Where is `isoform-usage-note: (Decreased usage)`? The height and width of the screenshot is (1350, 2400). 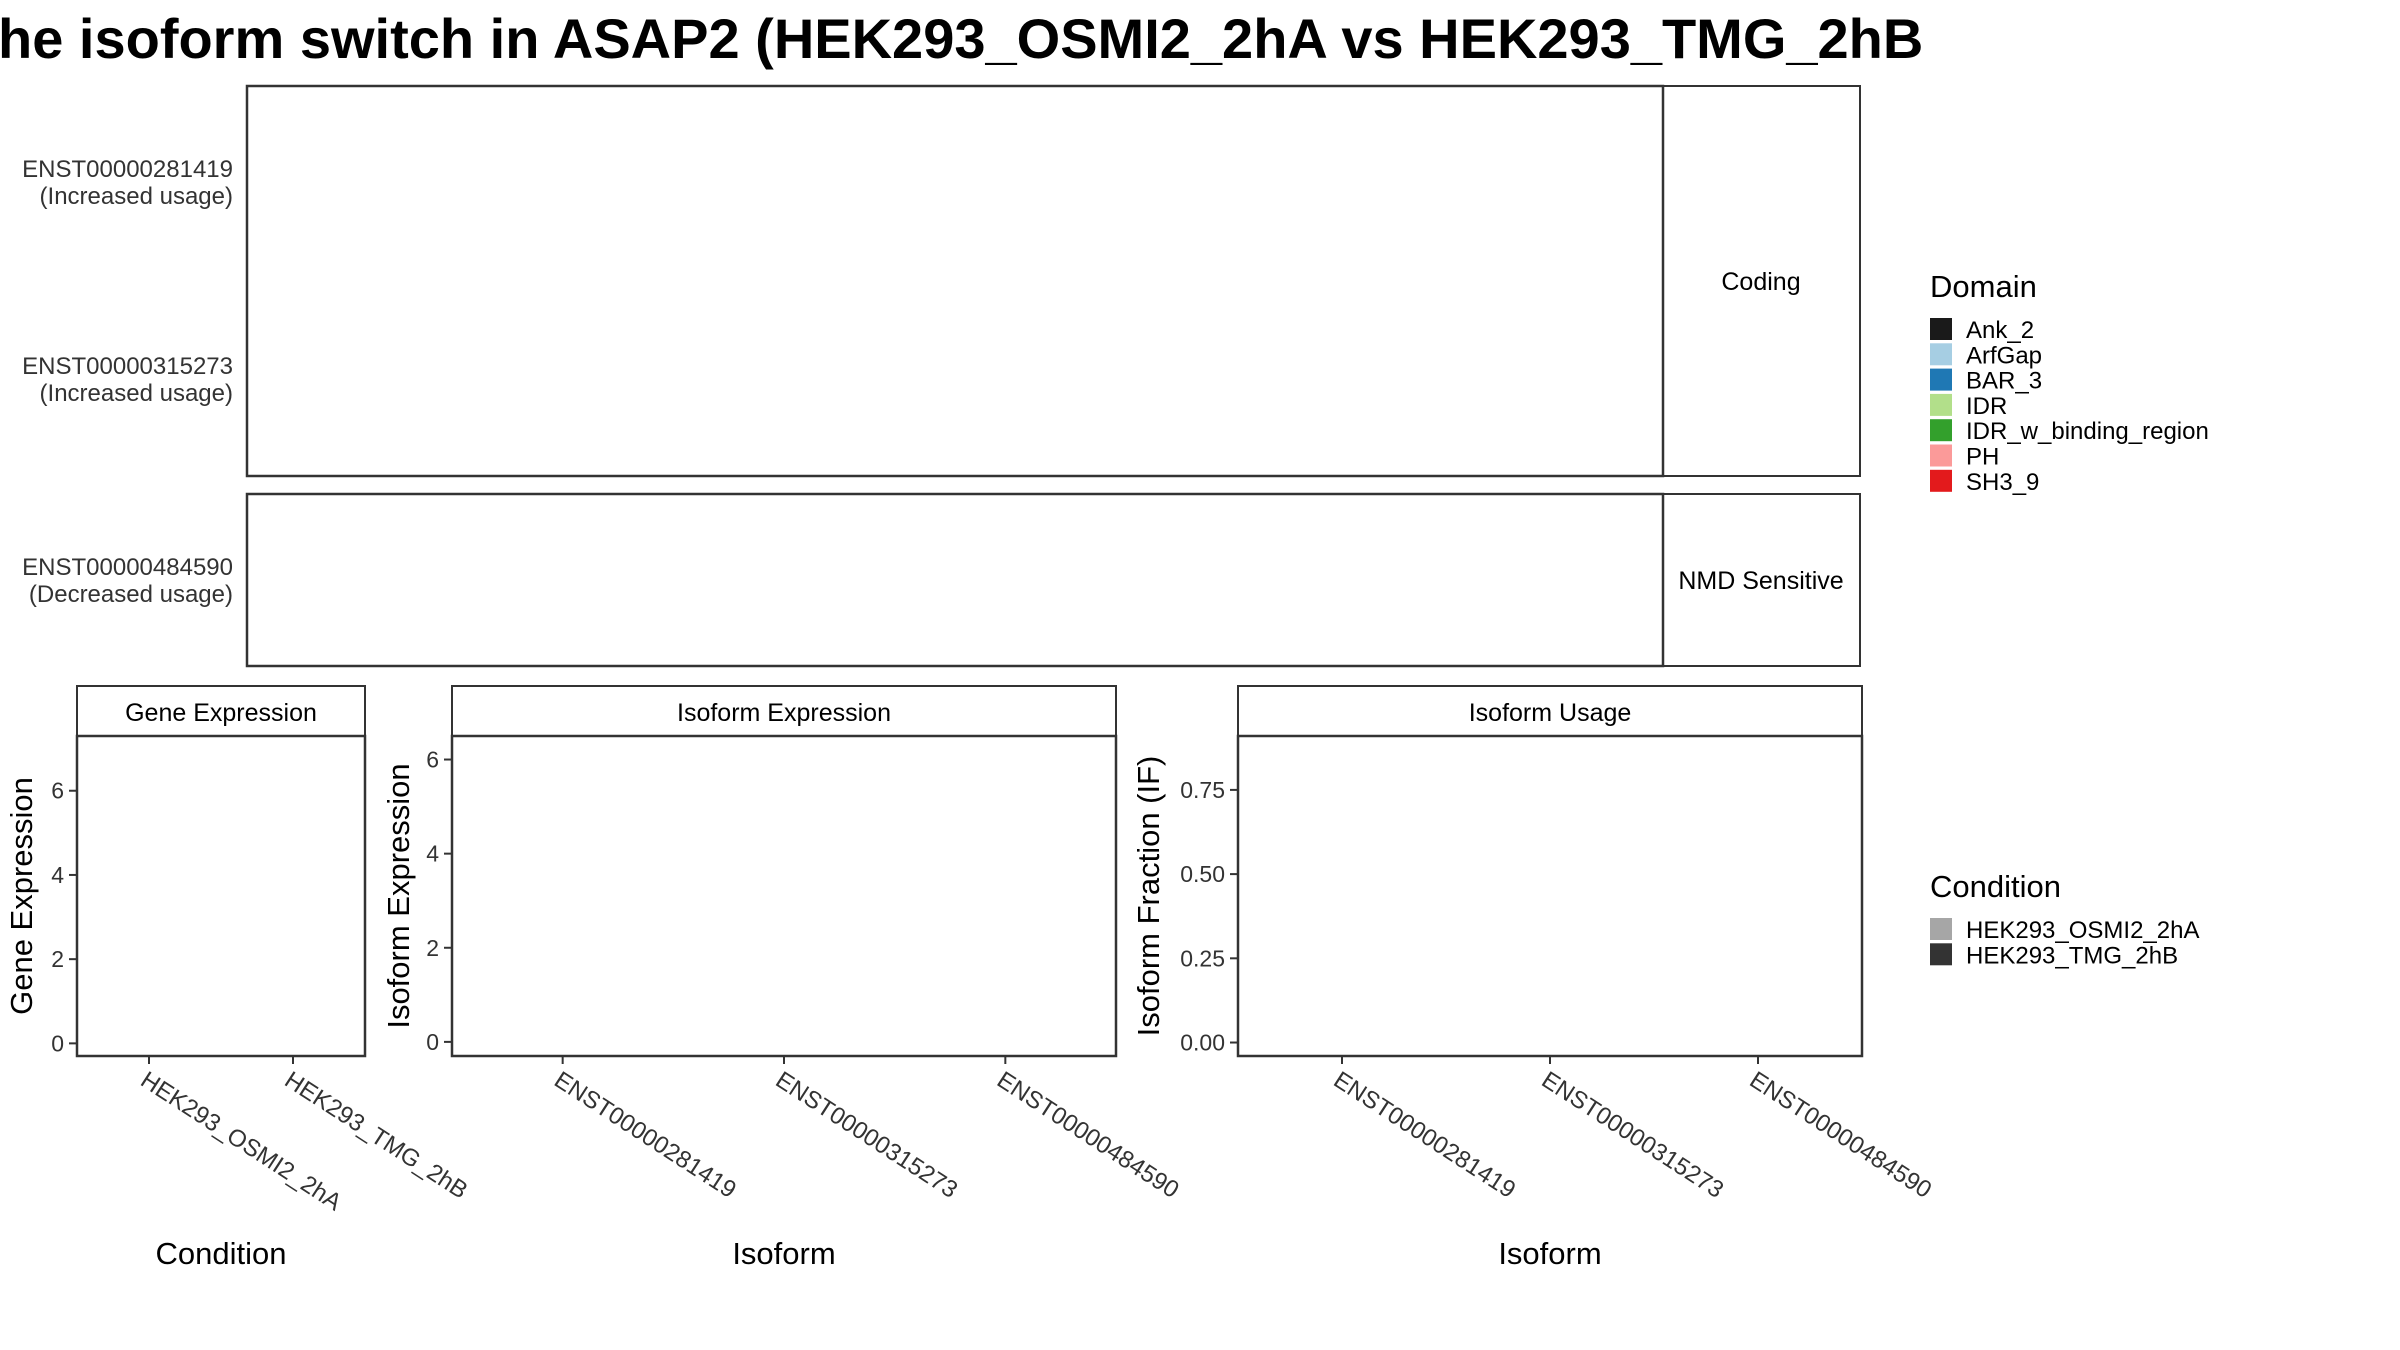
isoform-usage-note: (Decreased usage) is located at coordinates (131, 594).